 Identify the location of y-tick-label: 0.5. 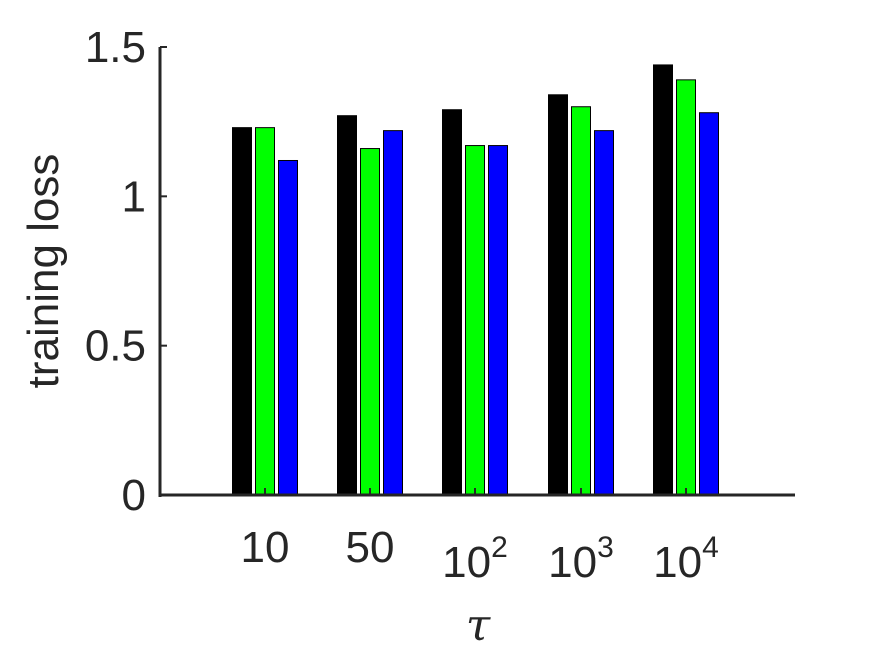
(115, 346).